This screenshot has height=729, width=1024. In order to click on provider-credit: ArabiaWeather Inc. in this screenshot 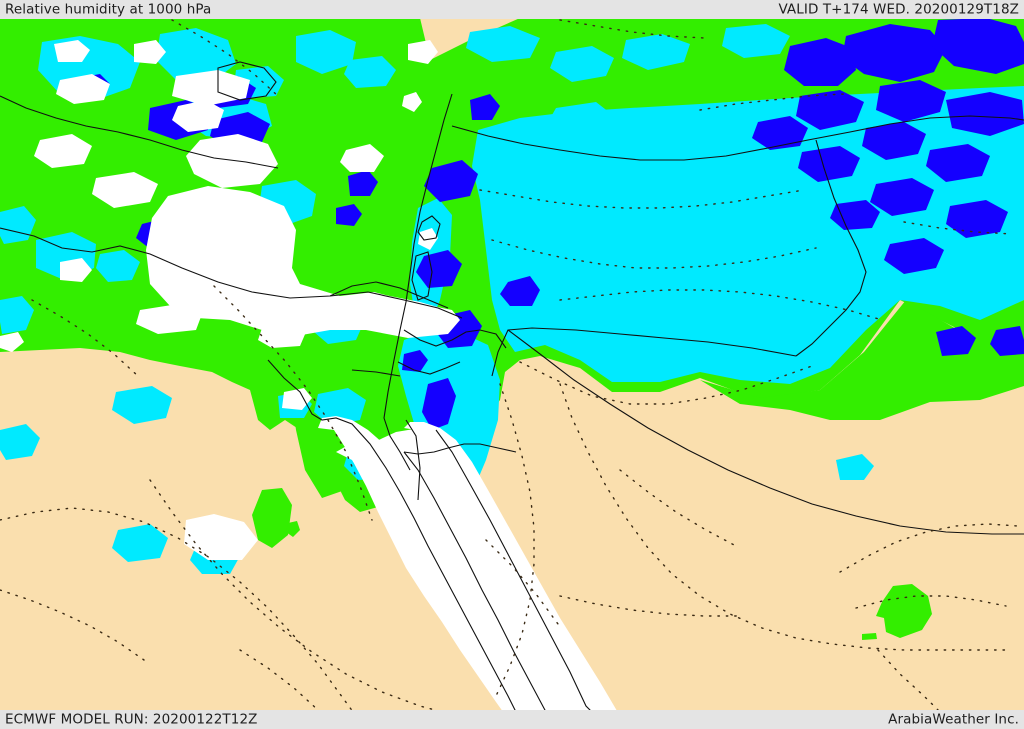, I will do `click(953, 719)`.